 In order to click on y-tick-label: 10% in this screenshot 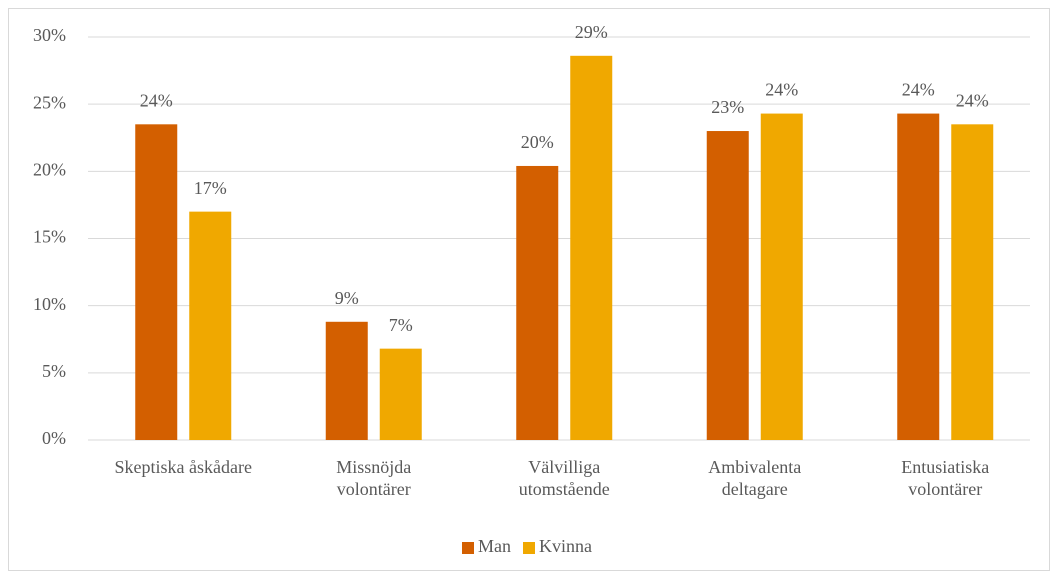, I will do `click(49, 304)`.